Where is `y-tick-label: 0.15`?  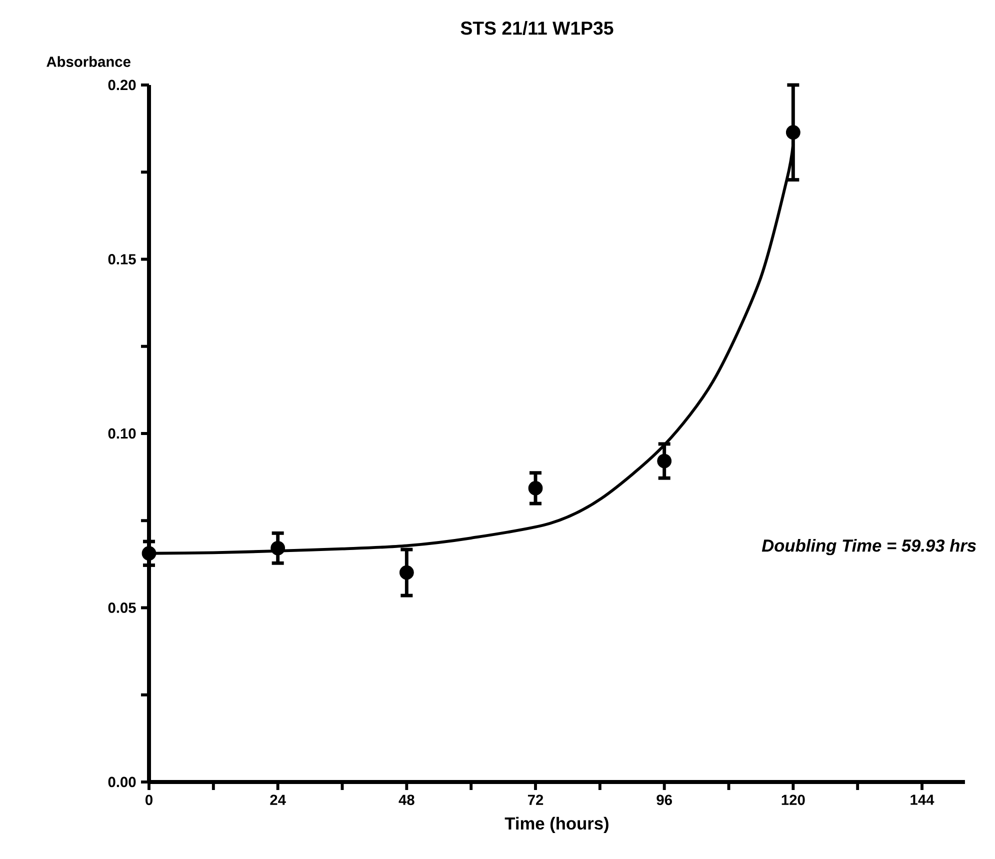 y-tick-label: 0.15 is located at coordinates (122, 259).